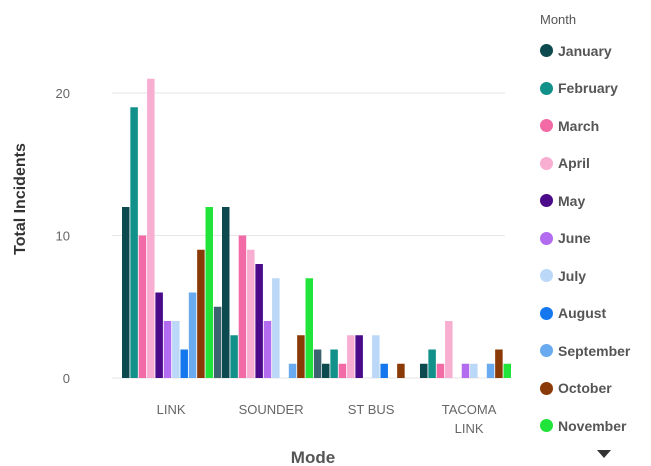 The image size is (651, 466). What do you see at coordinates (604, 454) in the screenshot?
I see `chevron-down-icon` at bounding box center [604, 454].